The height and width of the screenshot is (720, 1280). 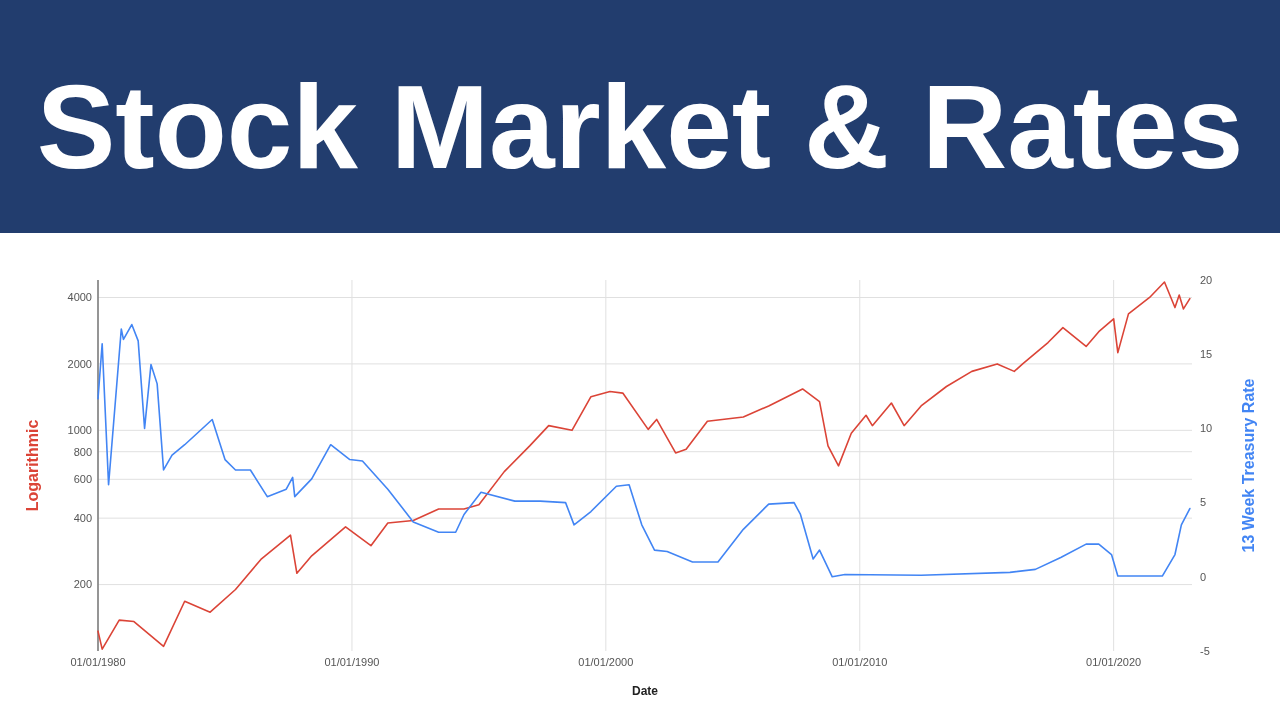 What do you see at coordinates (82, 451) in the screenshot?
I see `y-tick-label: 800` at bounding box center [82, 451].